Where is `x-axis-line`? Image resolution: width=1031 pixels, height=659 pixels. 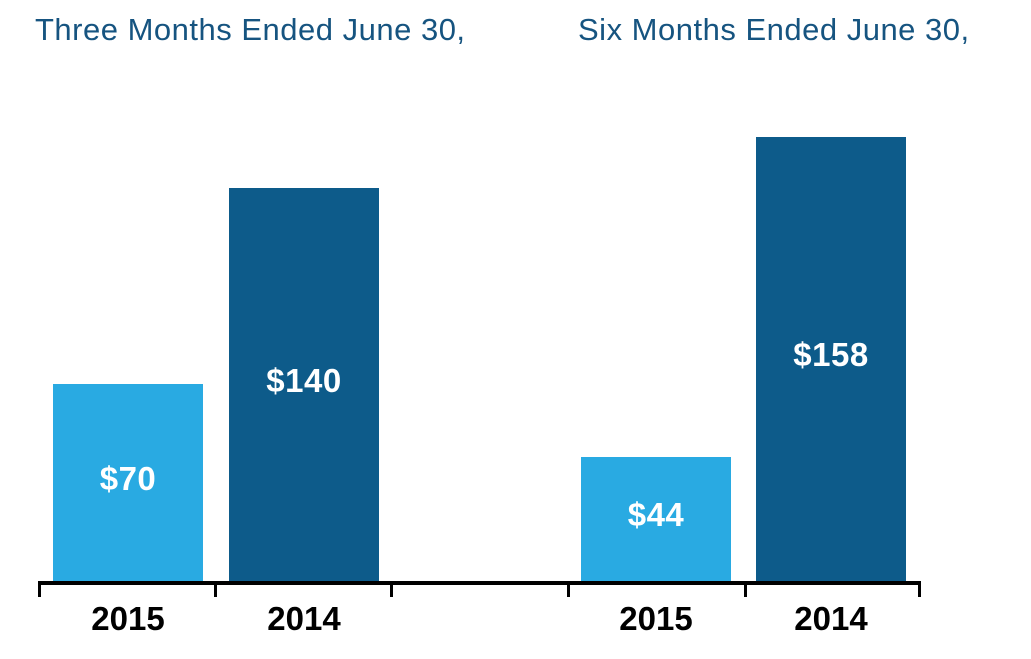 x-axis-line is located at coordinates (479, 583).